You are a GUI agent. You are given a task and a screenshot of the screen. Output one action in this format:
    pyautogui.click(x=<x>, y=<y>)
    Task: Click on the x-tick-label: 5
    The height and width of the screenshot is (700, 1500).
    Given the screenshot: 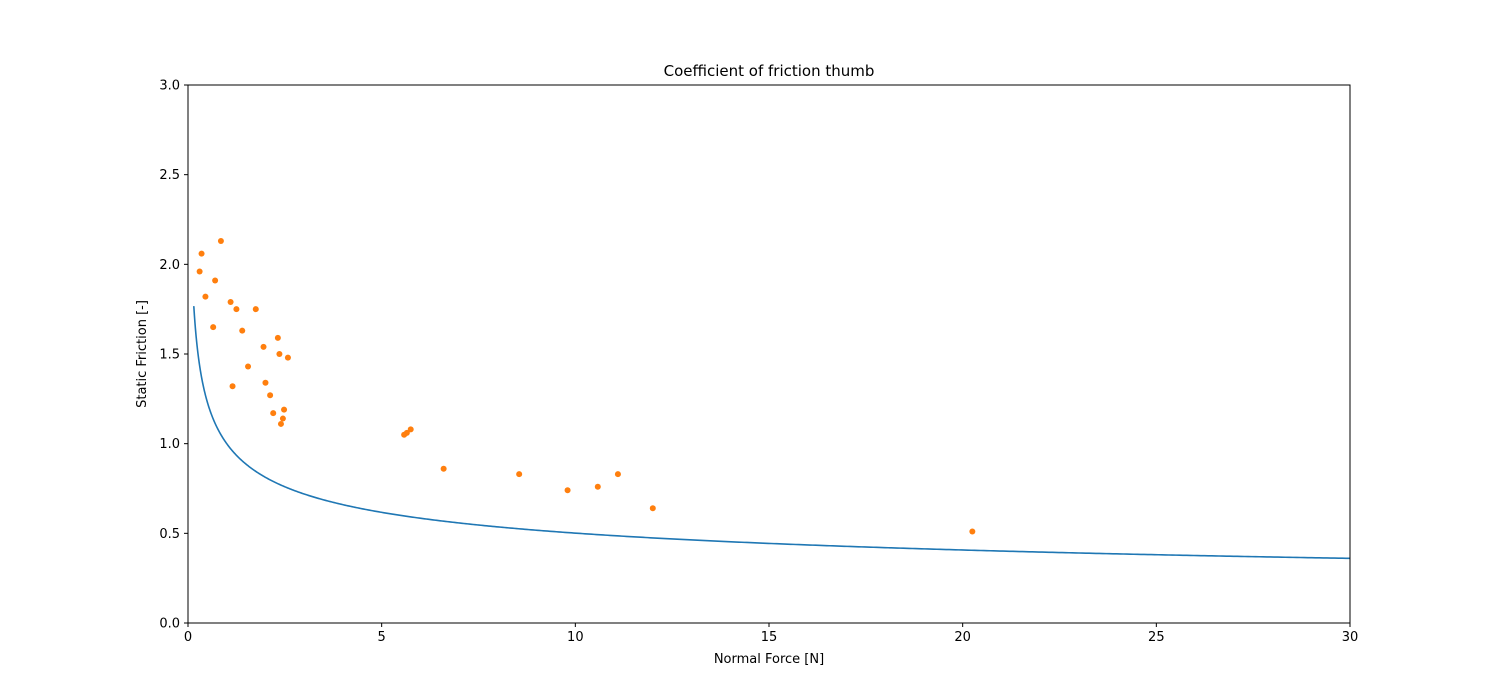 What is the action you would take?
    pyautogui.click(x=382, y=637)
    